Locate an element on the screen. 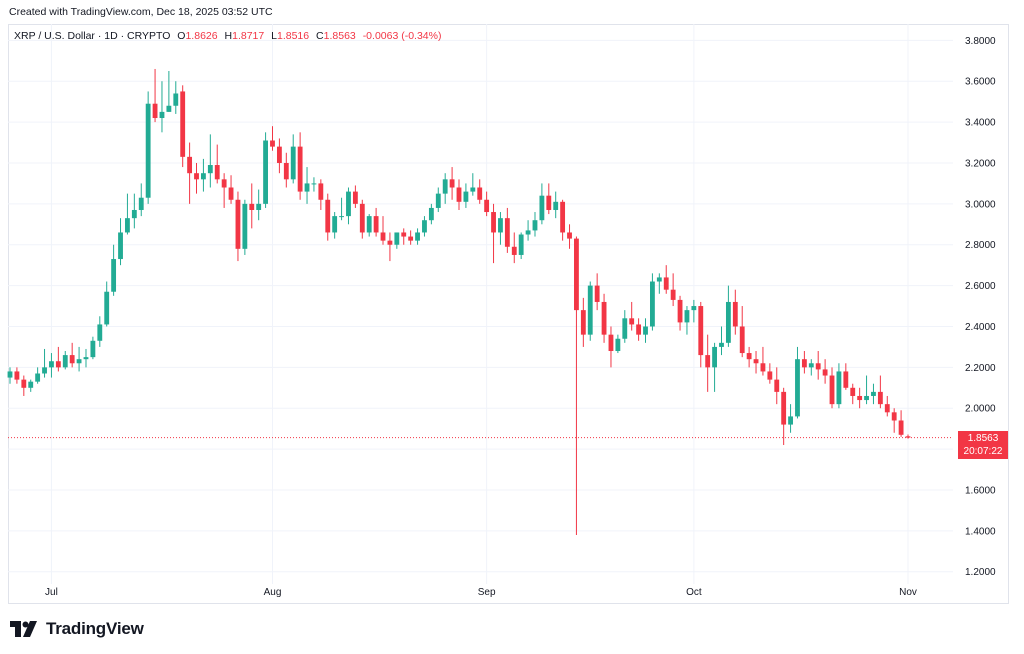  high-label: H is located at coordinates (228, 36).